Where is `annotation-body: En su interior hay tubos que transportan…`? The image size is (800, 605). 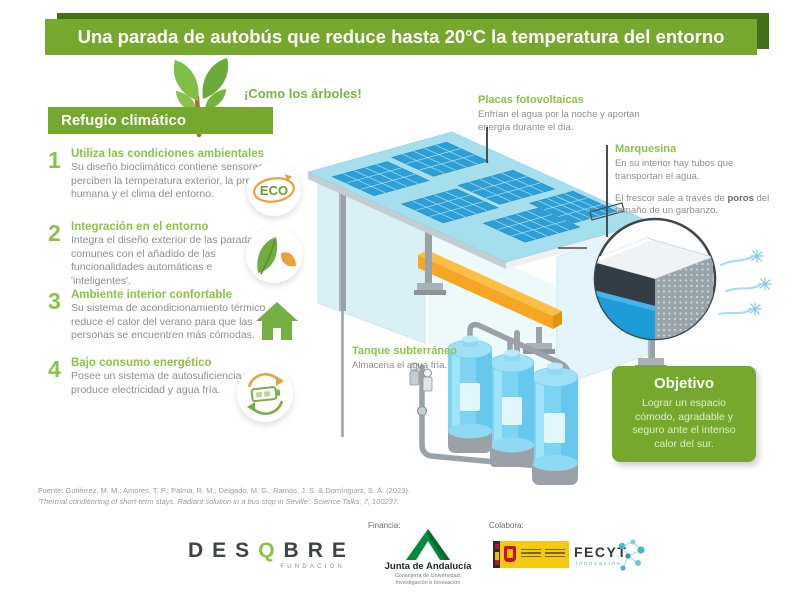
annotation-body: En su interior hay tubos que transportan… is located at coordinates (674, 170).